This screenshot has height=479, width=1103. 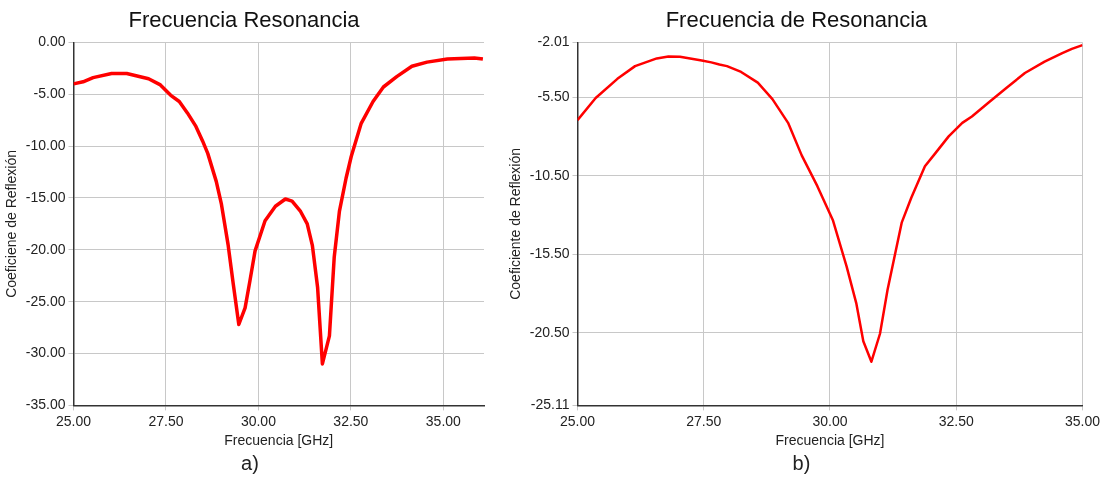 What do you see at coordinates (11, 223) in the screenshot?
I see `y-axis-title: Coeficiene de Reflexión` at bounding box center [11, 223].